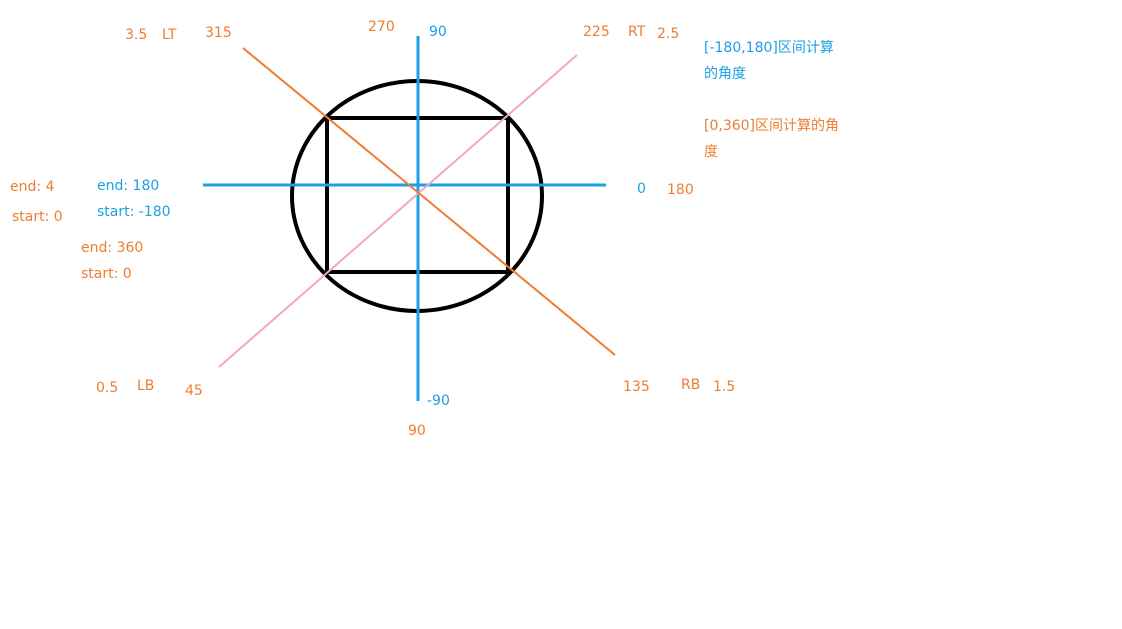 This screenshot has height=629, width=1122. I want to click on right-blue-angle: 0, so click(641, 189).